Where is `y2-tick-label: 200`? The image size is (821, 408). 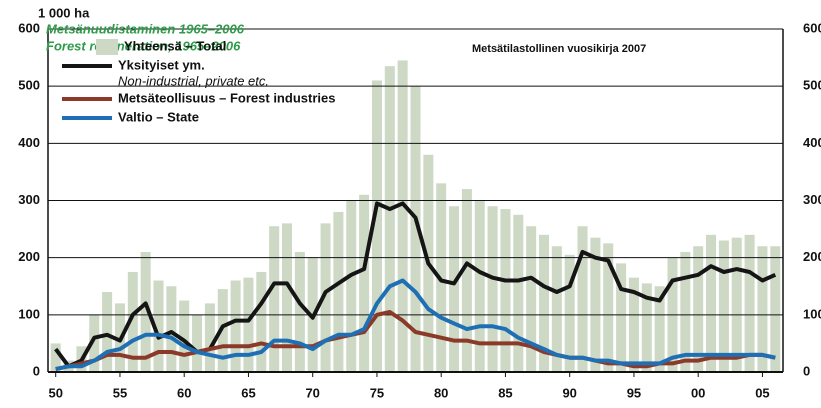
y2-tick-label: 200 is located at coordinates (812, 256).